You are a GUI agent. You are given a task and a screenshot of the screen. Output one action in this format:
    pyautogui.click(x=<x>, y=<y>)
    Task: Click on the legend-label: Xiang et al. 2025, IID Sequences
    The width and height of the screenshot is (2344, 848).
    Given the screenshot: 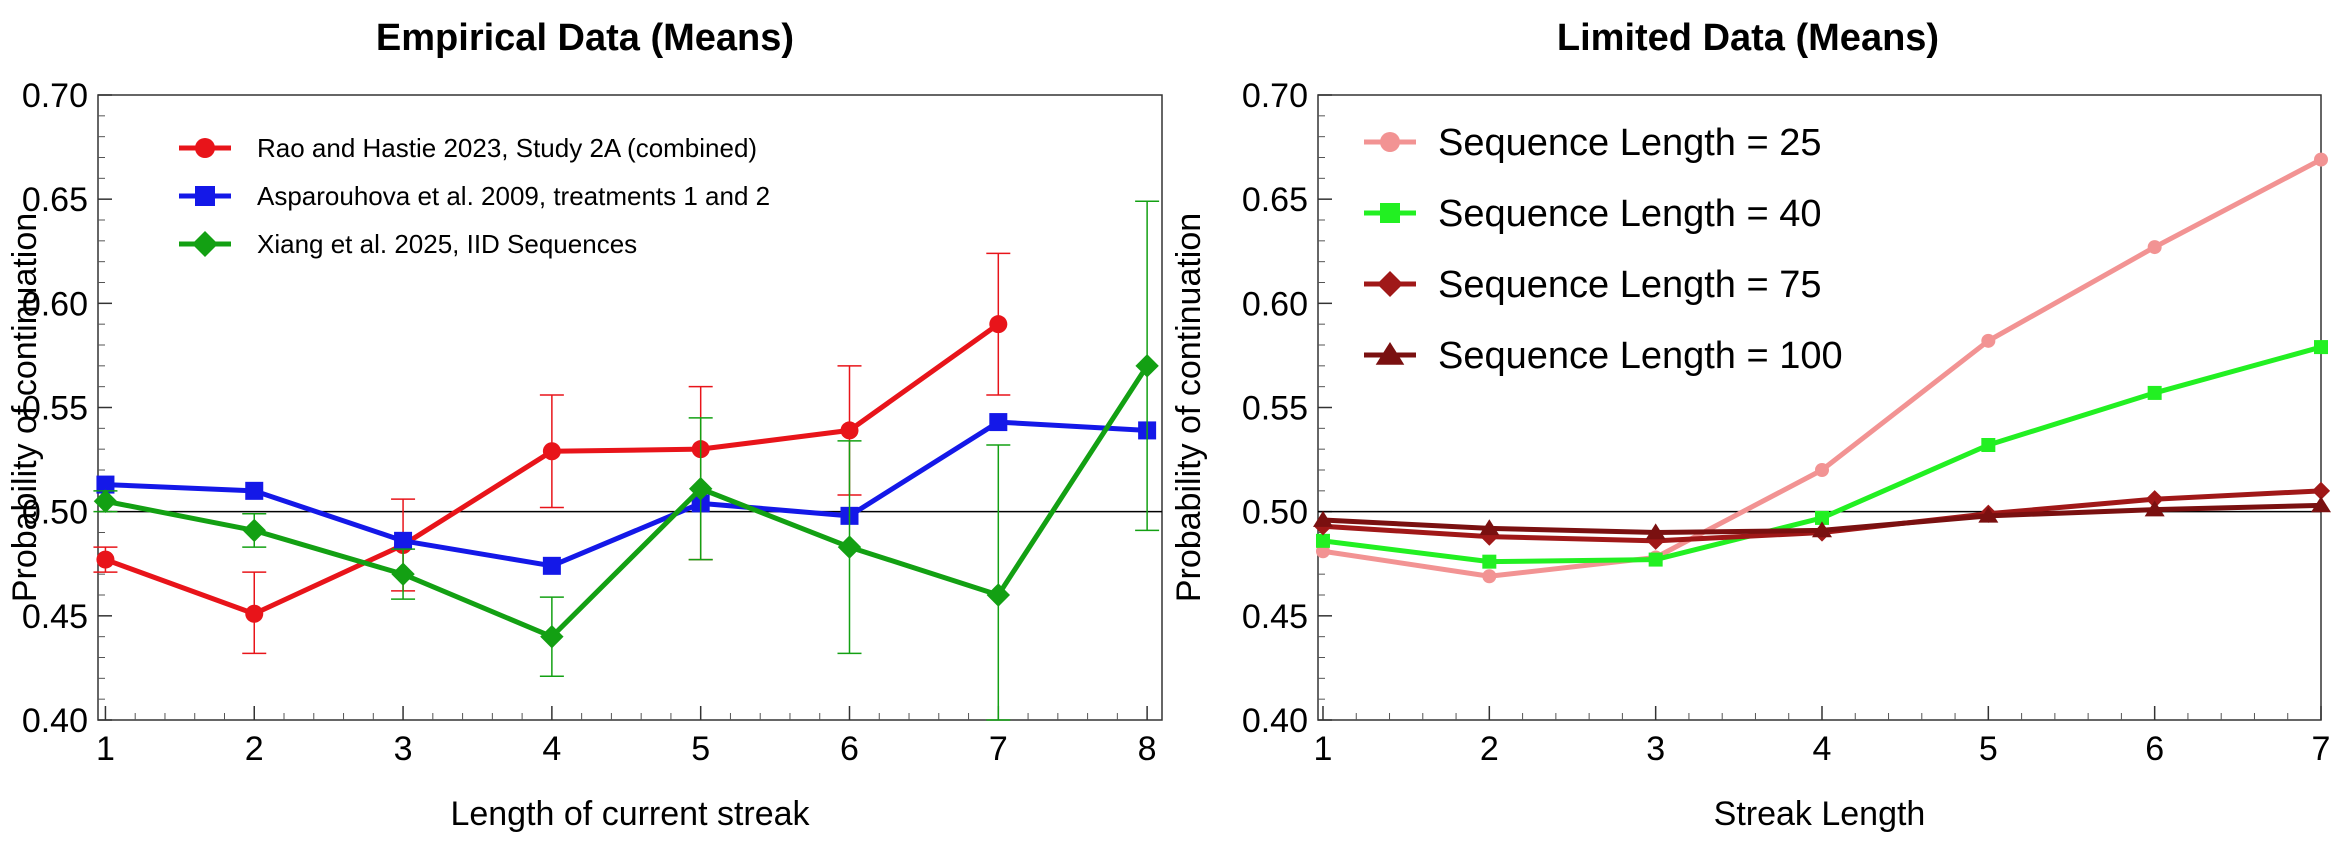 What is the action you would take?
    pyautogui.click(x=447, y=244)
    